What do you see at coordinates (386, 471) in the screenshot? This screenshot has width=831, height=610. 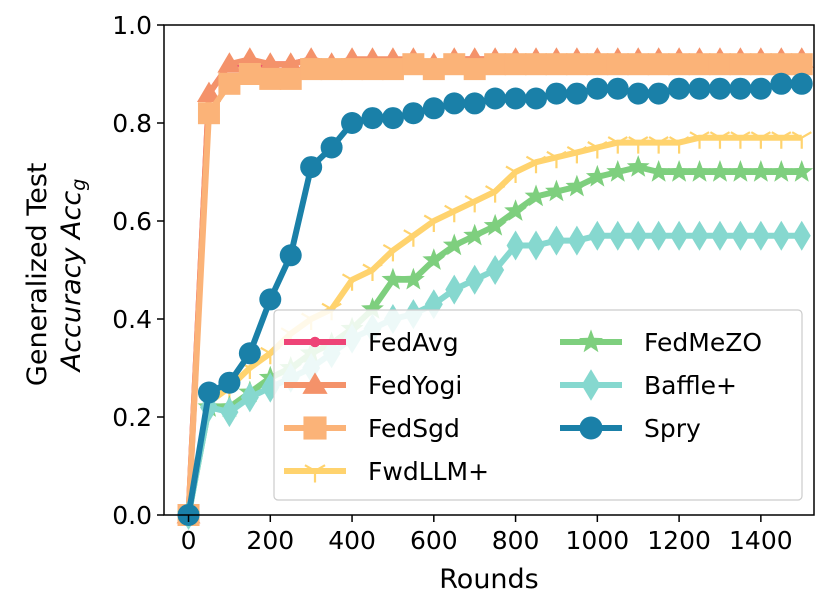 I see `legend-item-fwdllm: FwdLLM+` at bounding box center [386, 471].